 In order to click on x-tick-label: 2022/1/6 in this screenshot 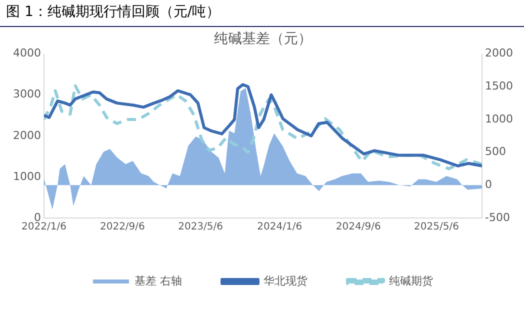, I will do `click(44, 227)`.